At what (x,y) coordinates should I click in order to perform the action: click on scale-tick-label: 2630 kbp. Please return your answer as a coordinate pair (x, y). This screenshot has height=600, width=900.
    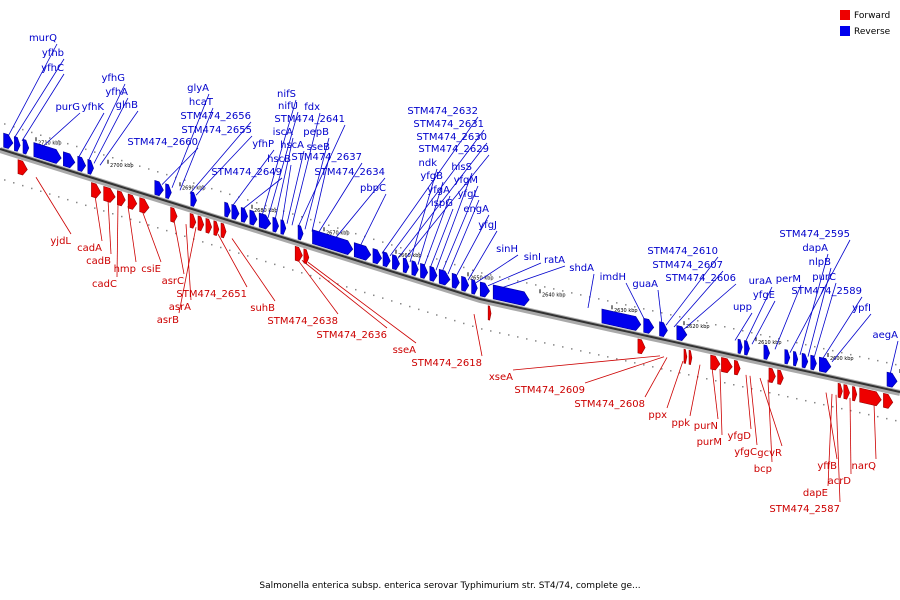
    Looking at the image, I should click on (626, 311).